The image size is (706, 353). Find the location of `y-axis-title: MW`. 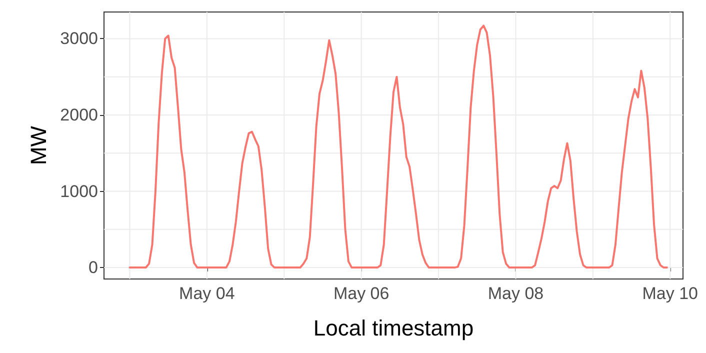

y-axis-title: MW is located at coordinates (38, 146).